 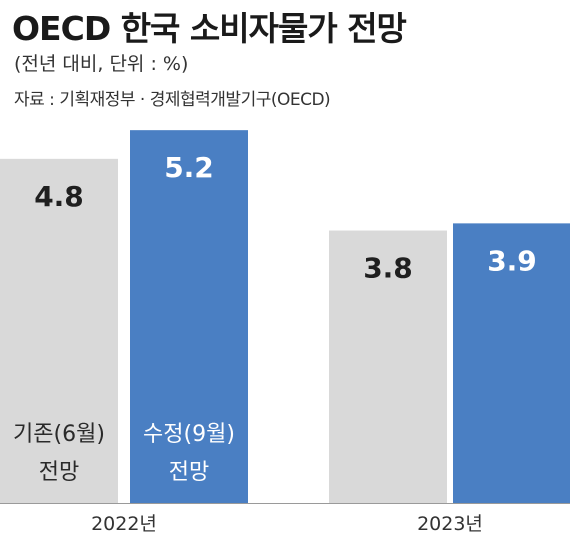 I want to click on bar-2022년-series-2, so click(x=189, y=316).